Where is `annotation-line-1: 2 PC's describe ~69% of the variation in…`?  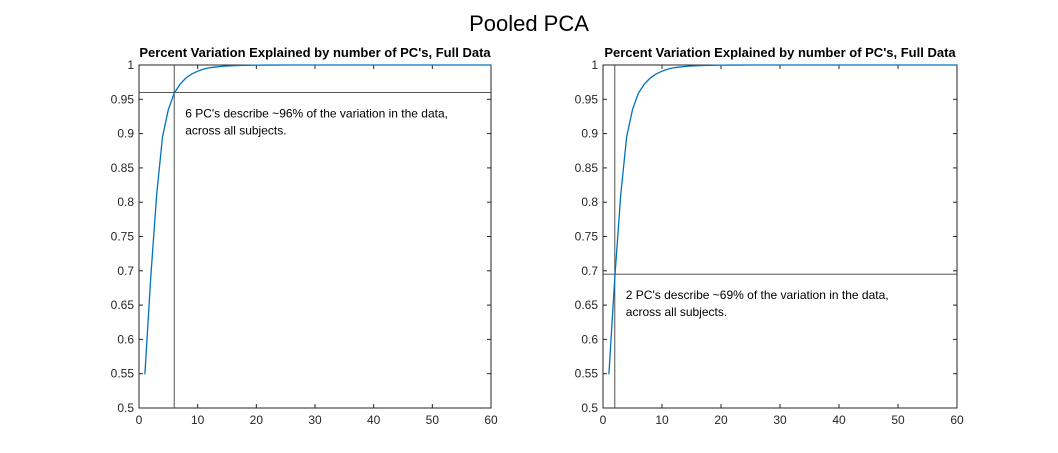 annotation-line-1: 2 PC's describe ~69% of the variation in… is located at coordinates (757, 295).